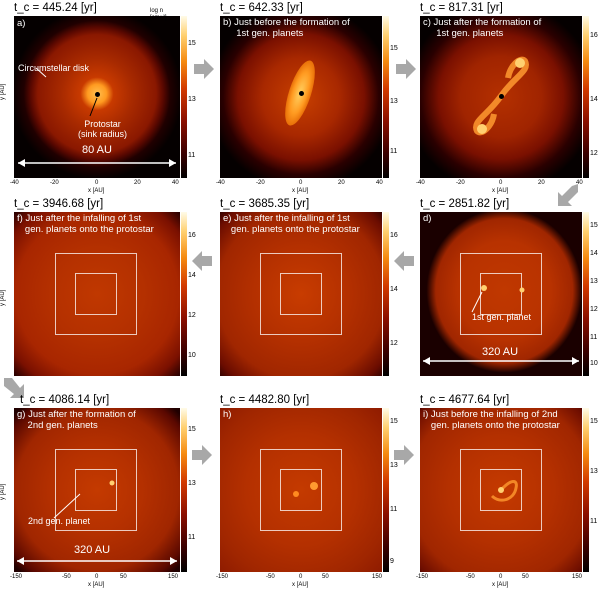 This screenshot has width=600, height=589. What do you see at coordinates (227, 414) in the screenshot?
I see `caption: h)` at bounding box center [227, 414].